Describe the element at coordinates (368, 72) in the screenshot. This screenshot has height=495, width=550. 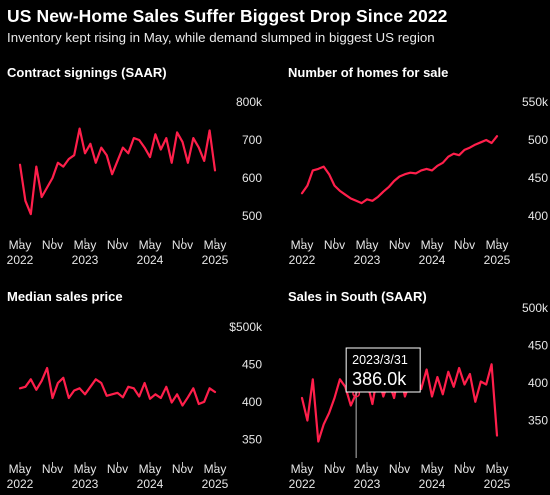
I see `panel-title-homes-for-sale: Number of homes for sale` at that location.